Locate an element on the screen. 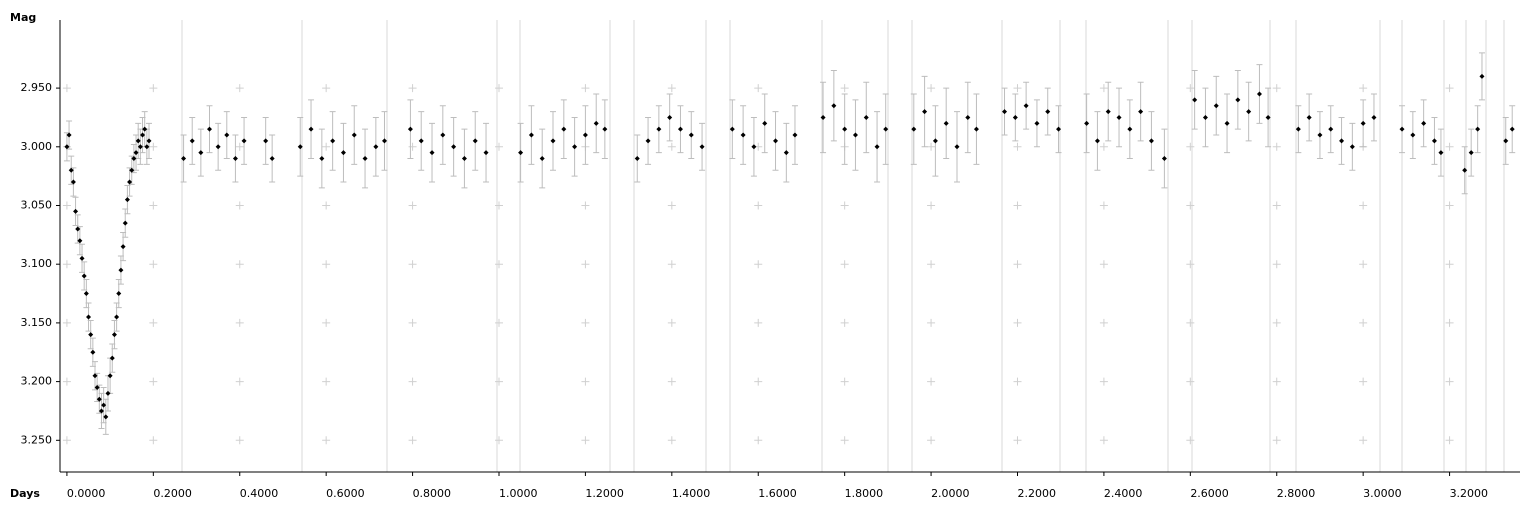  y-tick-label: 3.000 is located at coordinates (37, 146).